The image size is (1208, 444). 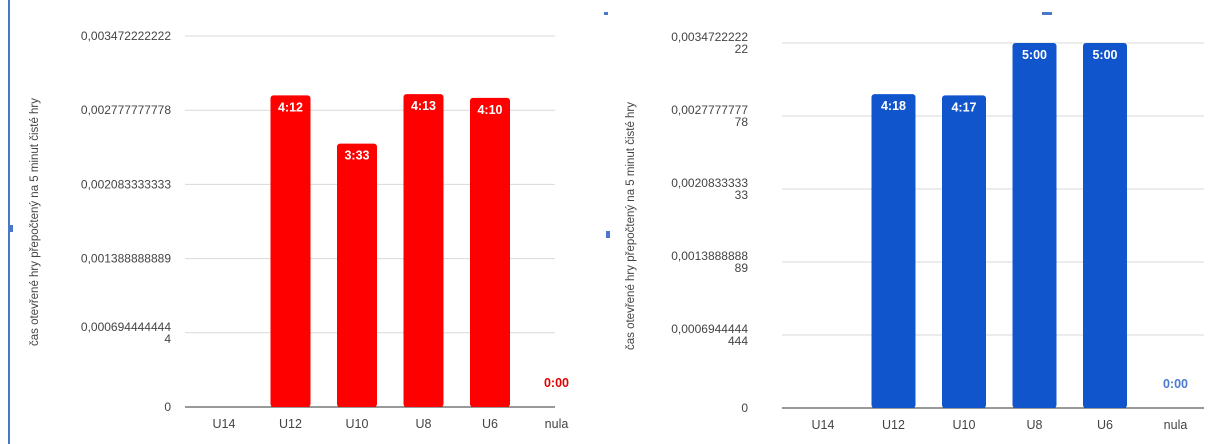 What do you see at coordinates (963, 107) in the screenshot?
I see `right-data-label: 4:17` at bounding box center [963, 107].